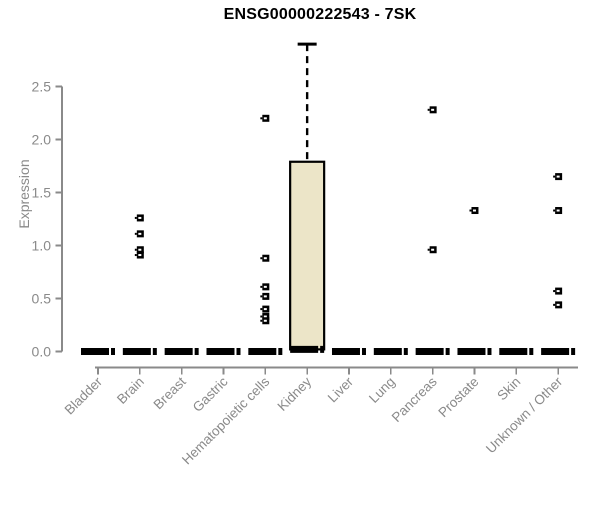 The image size is (600, 505). I want to click on y-tick-label: 1.5, so click(42, 193).